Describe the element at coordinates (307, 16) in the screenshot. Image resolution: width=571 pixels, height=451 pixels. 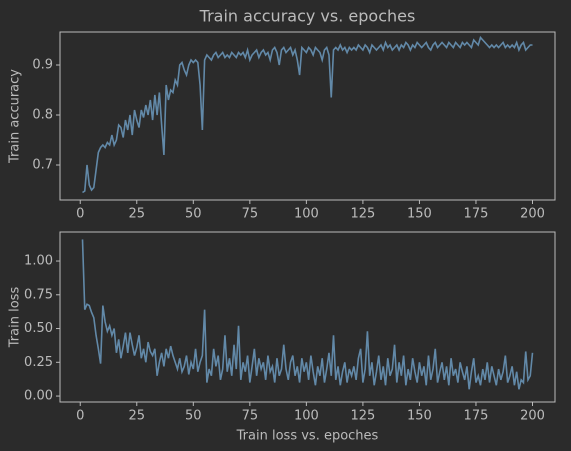
I see `chart-title: Train accuracy vs. epoches` at that location.